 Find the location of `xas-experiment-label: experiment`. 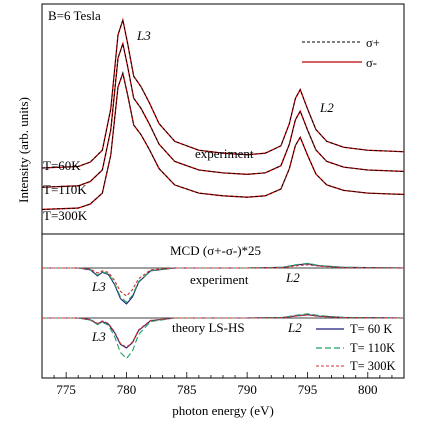

xas-experiment-label: experiment is located at coordinates (224, 153).